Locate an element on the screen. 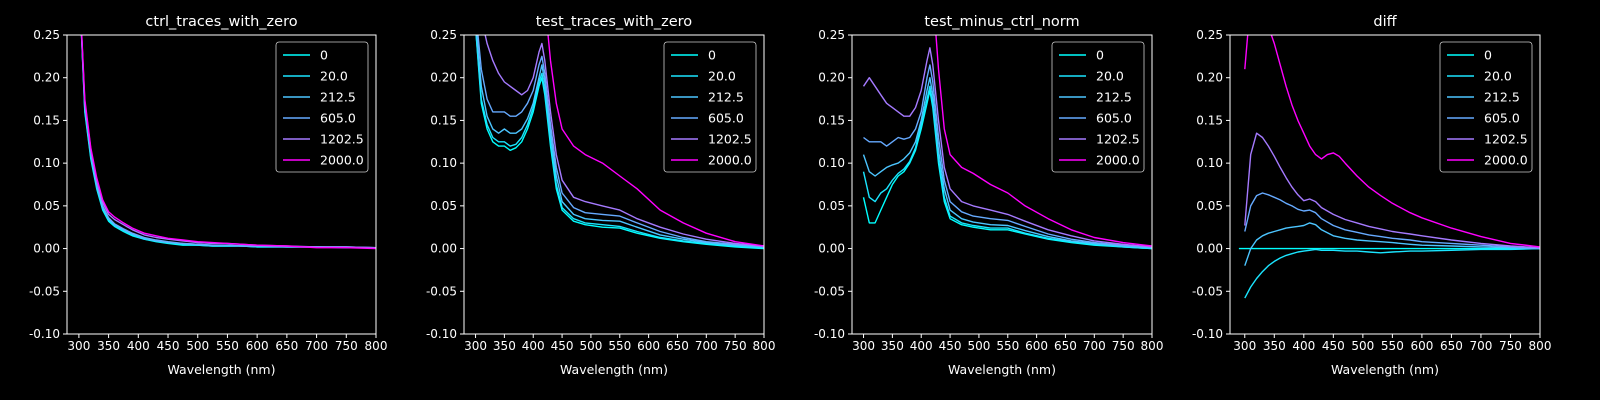 Image resolution: width=1600 pixels, height=400 pixels. chart-title: diff is located at coordinates (1385, 22).